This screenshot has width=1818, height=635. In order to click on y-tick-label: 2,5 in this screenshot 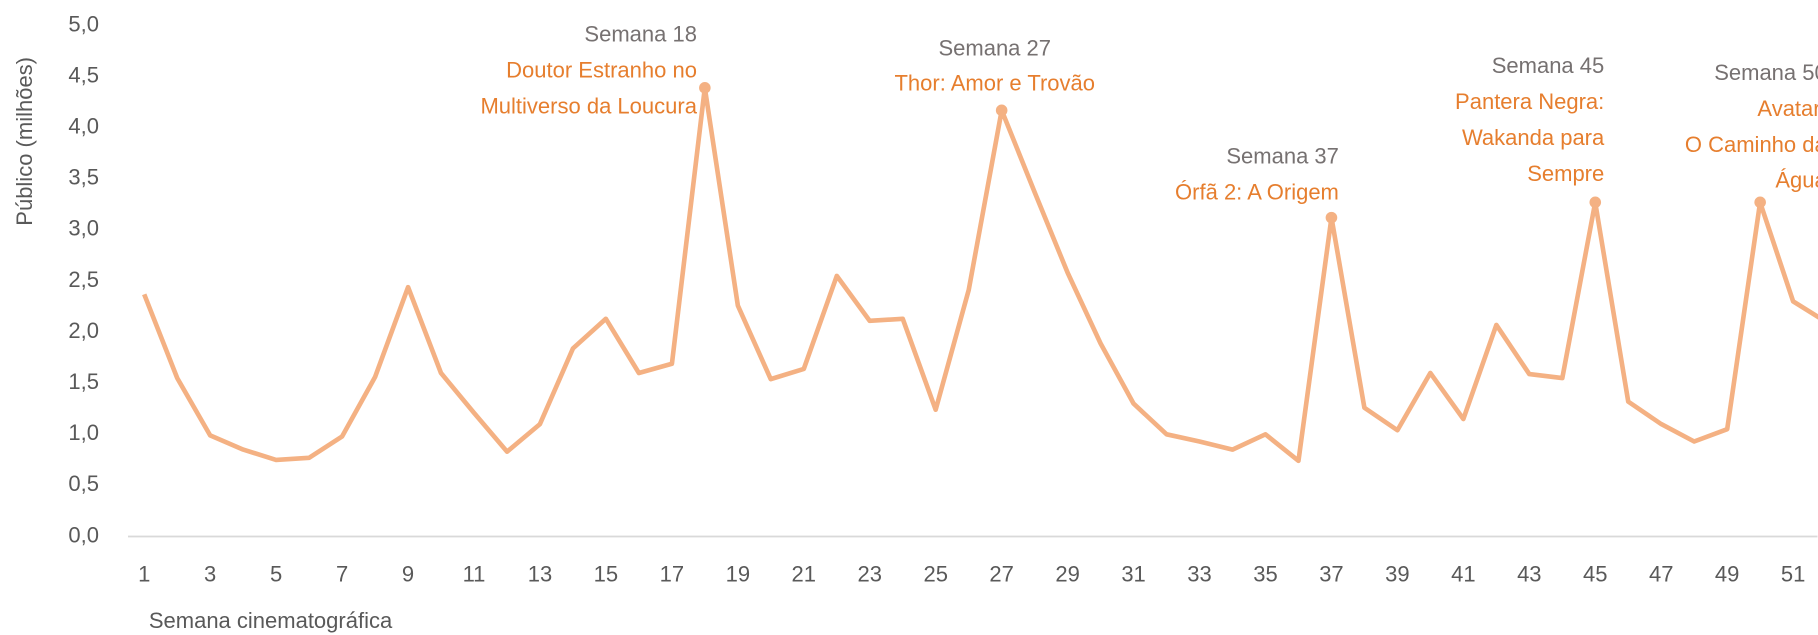, I will do `click(83, 279)`.